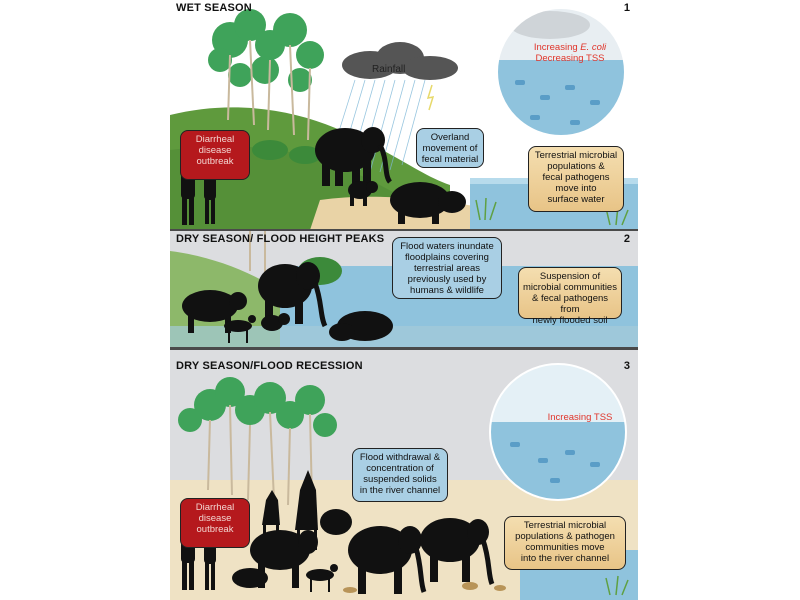 The image size is (800, 600). I want to click on circle-label-1b: E. coli, so click(593, 47).